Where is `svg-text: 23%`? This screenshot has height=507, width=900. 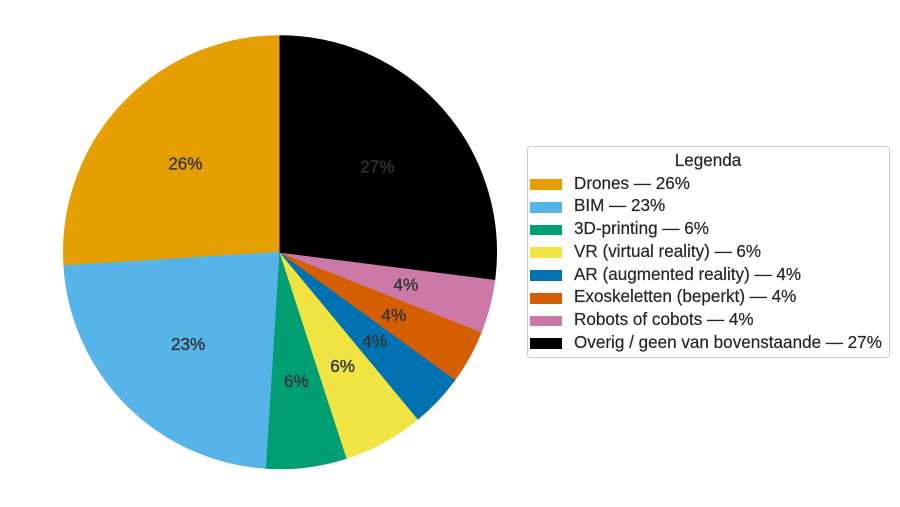 svg-text: 23% is located at coordinates (188, 344).